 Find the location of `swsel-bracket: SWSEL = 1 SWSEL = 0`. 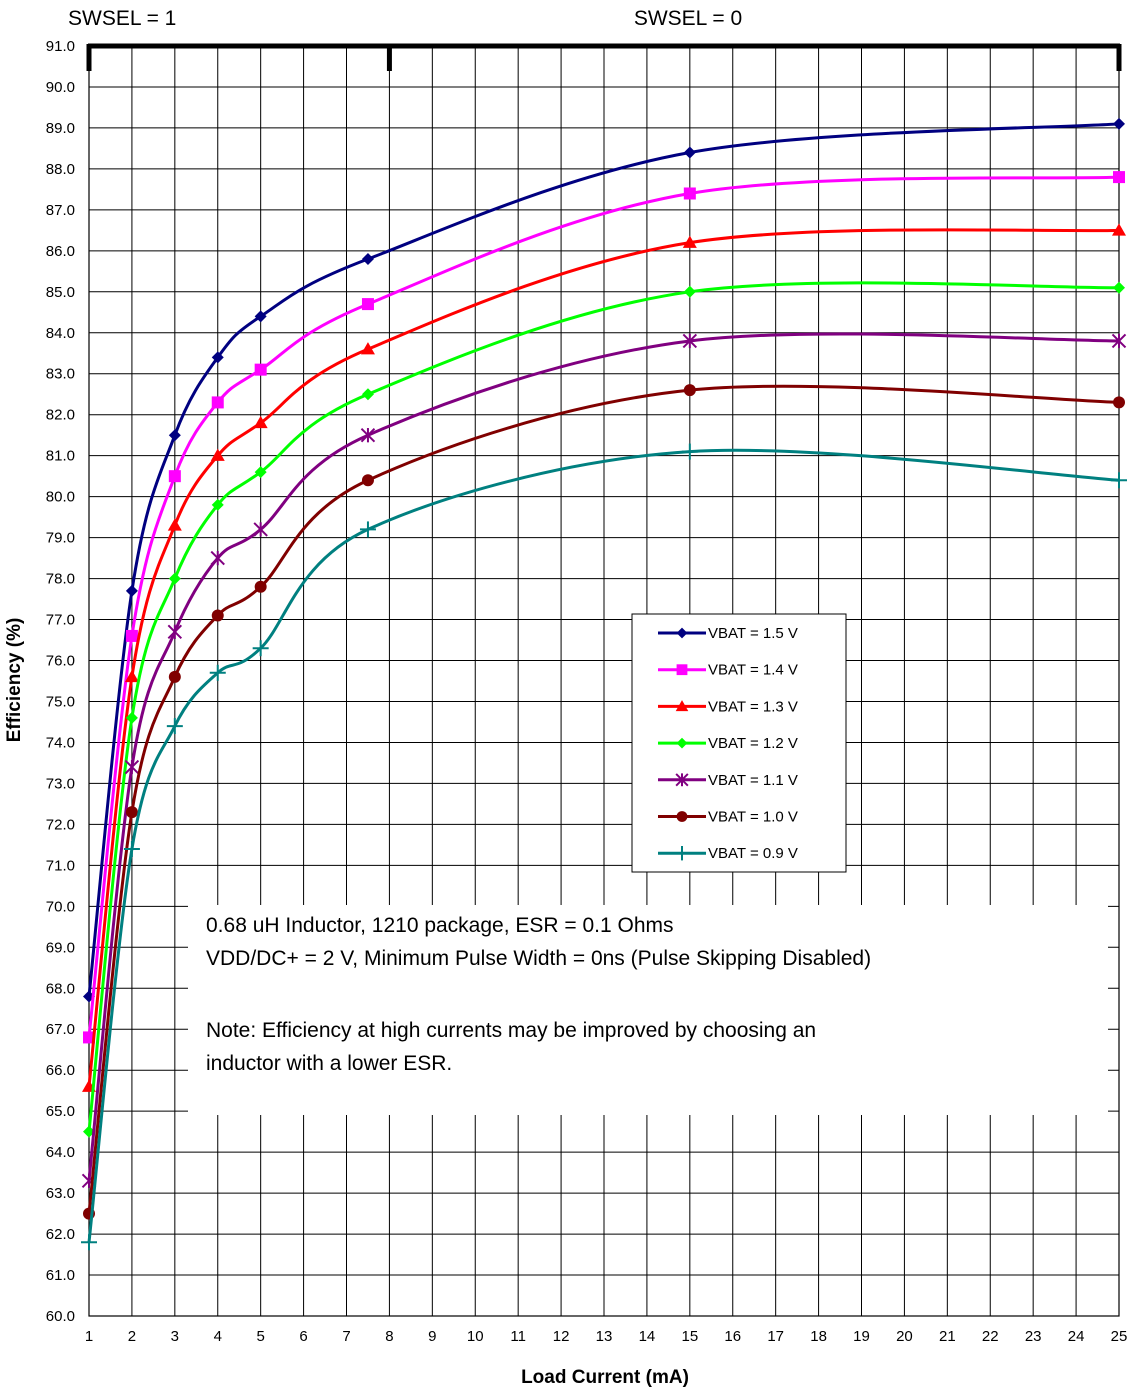

swsel-bracket: SWSEL = 1 SWSEL = 0 is located at coordinates (595, 39).